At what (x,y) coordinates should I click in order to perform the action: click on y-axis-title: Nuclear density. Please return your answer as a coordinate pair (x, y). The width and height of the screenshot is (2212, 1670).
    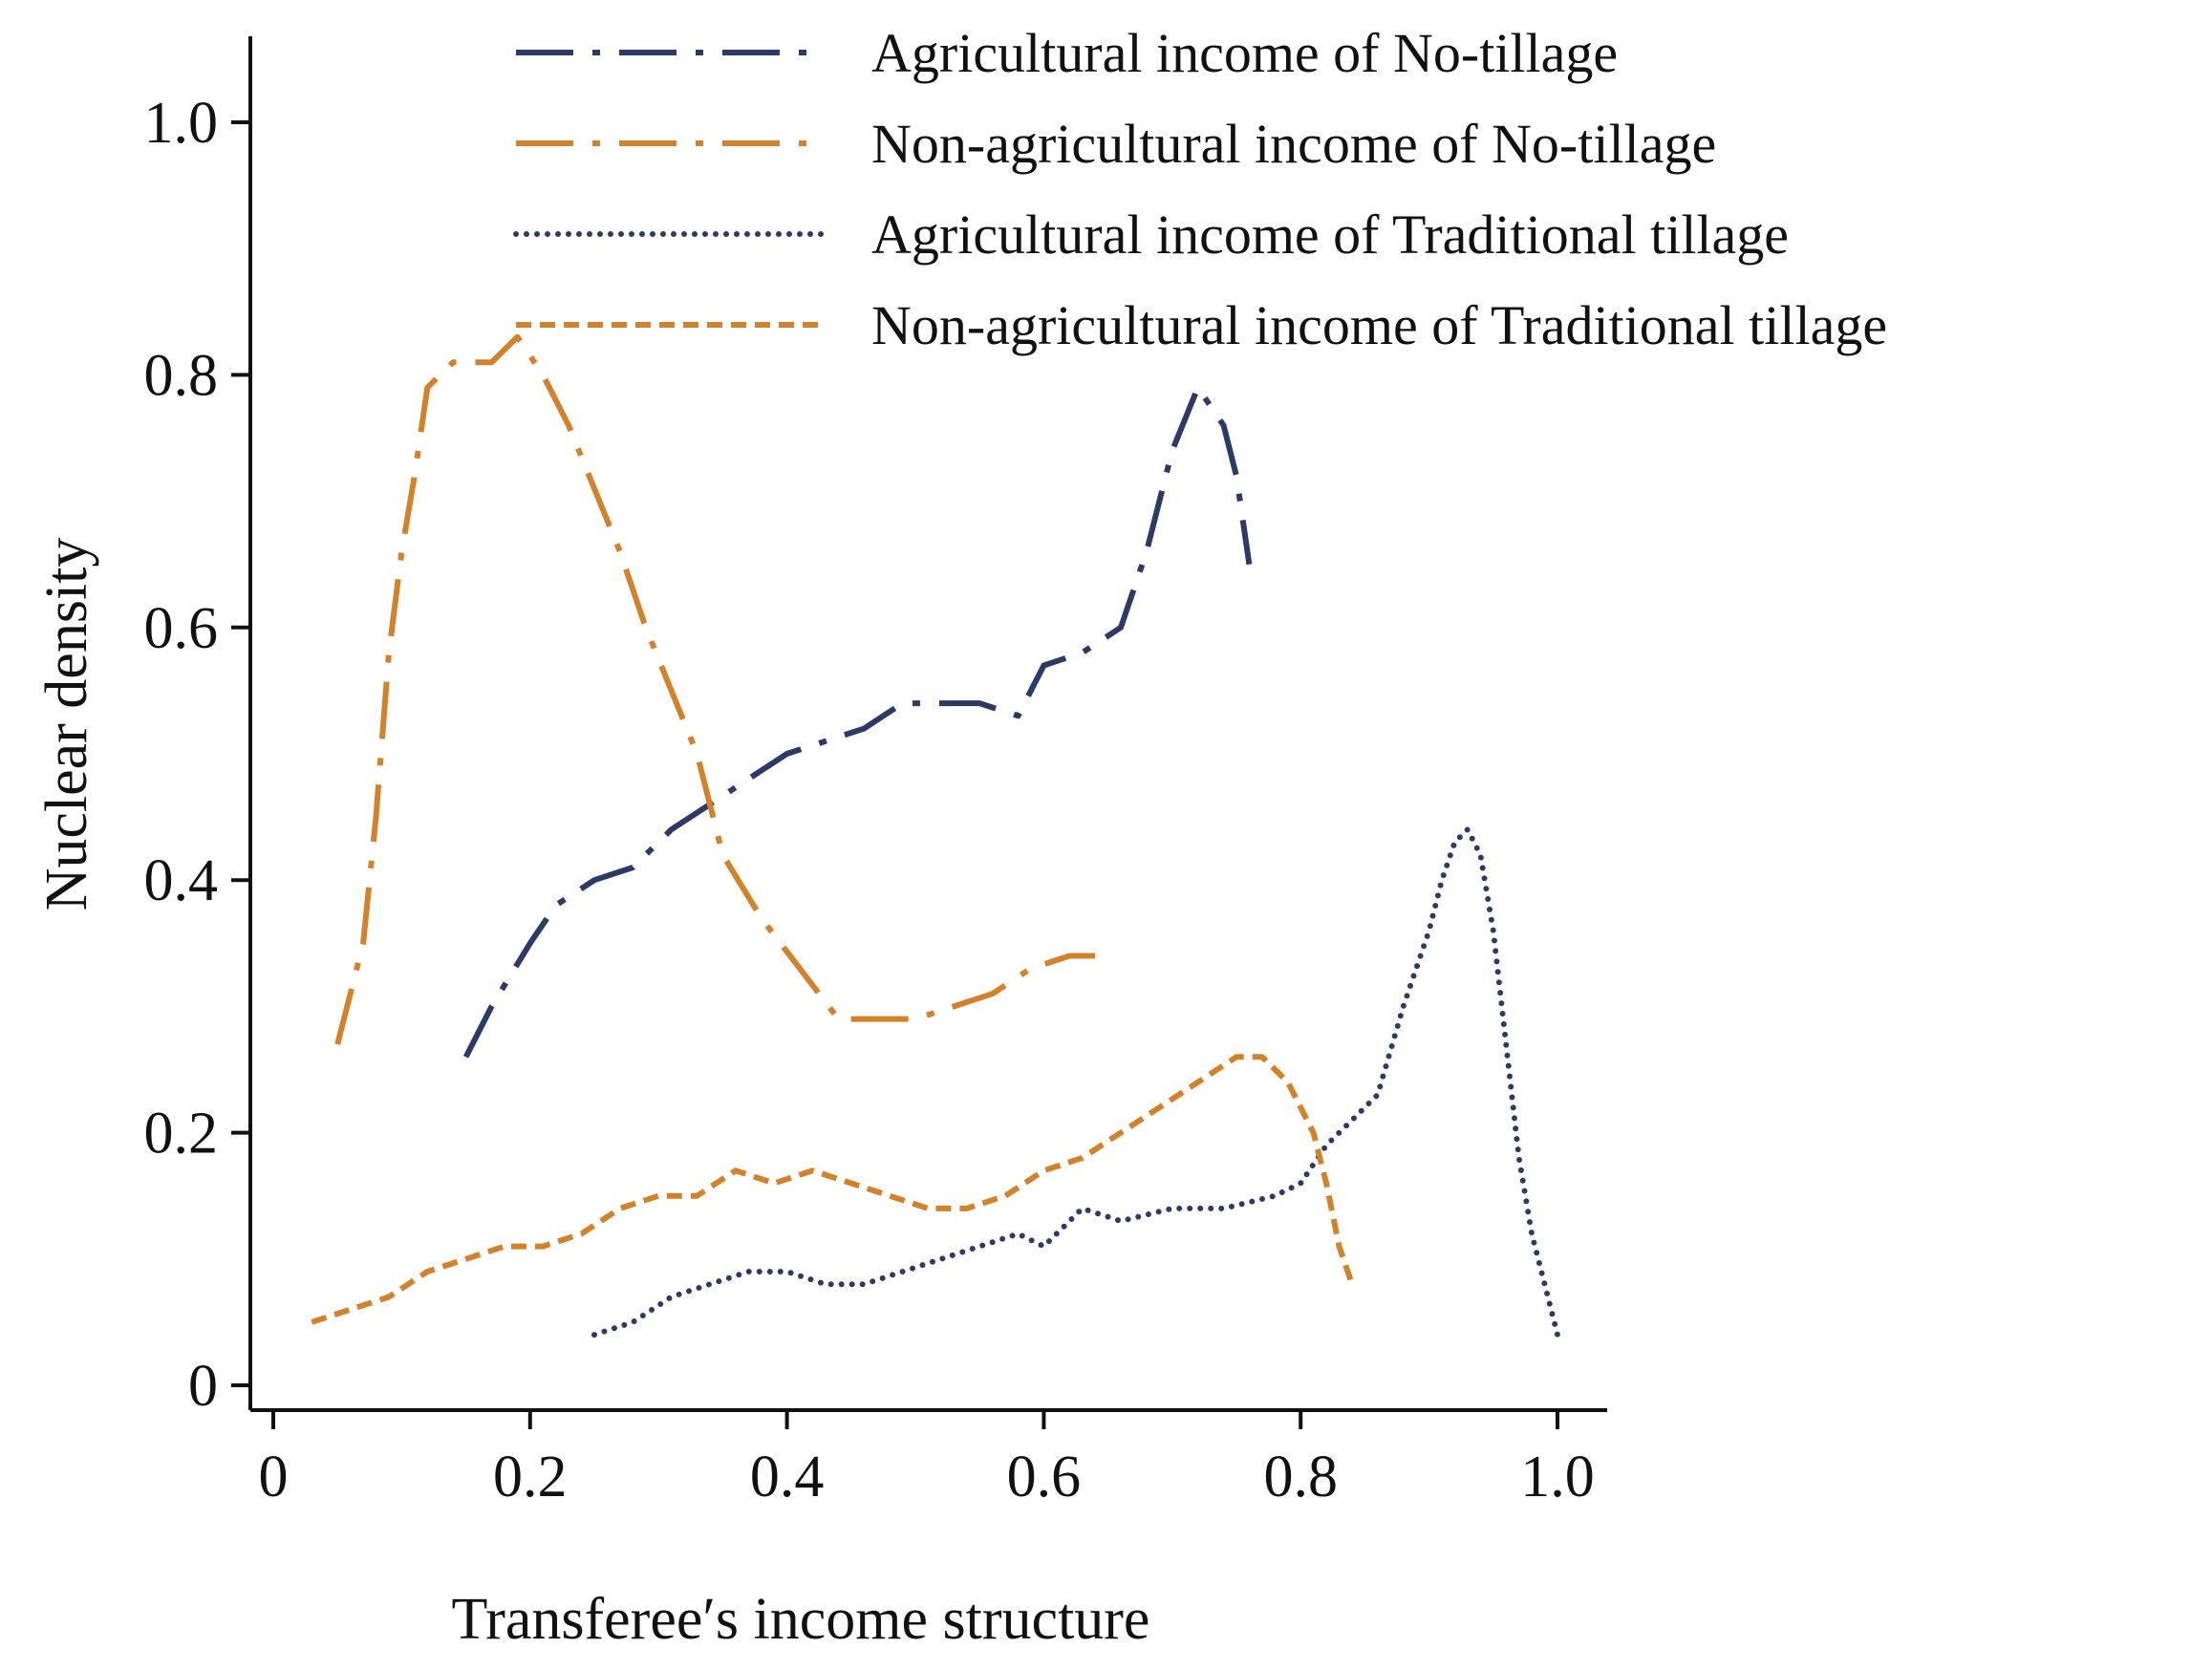
    Looking at the image, I should click on (66, 724).